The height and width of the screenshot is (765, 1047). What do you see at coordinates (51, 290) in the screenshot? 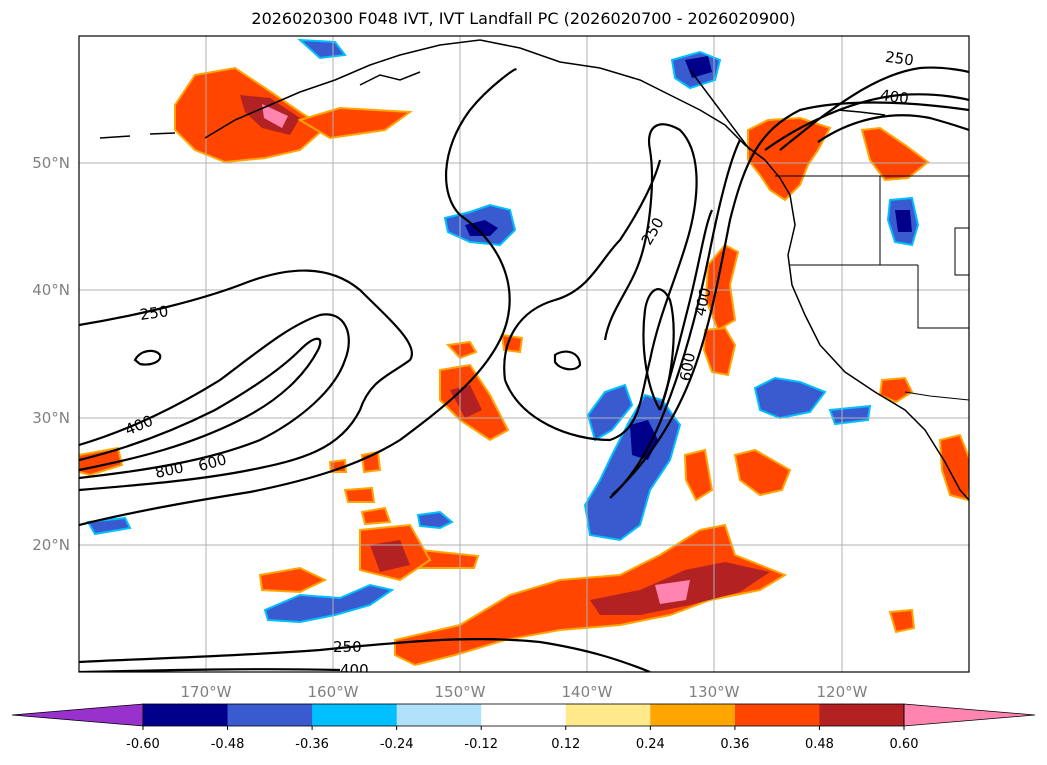
I see `lat-tick-label: 40°N` at bounding box center [51, 290].